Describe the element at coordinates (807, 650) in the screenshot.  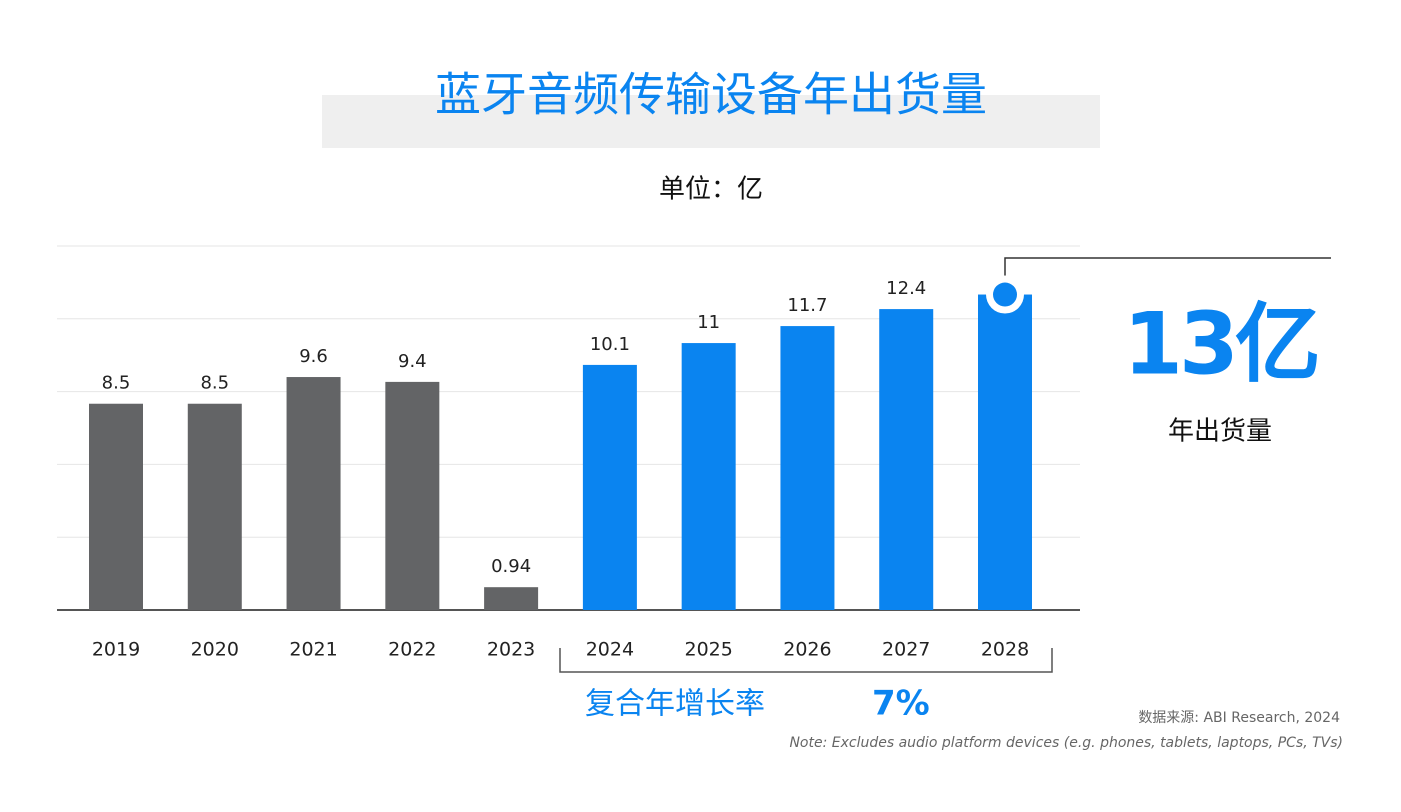
I see `x-tick-label: 2026` at that location.